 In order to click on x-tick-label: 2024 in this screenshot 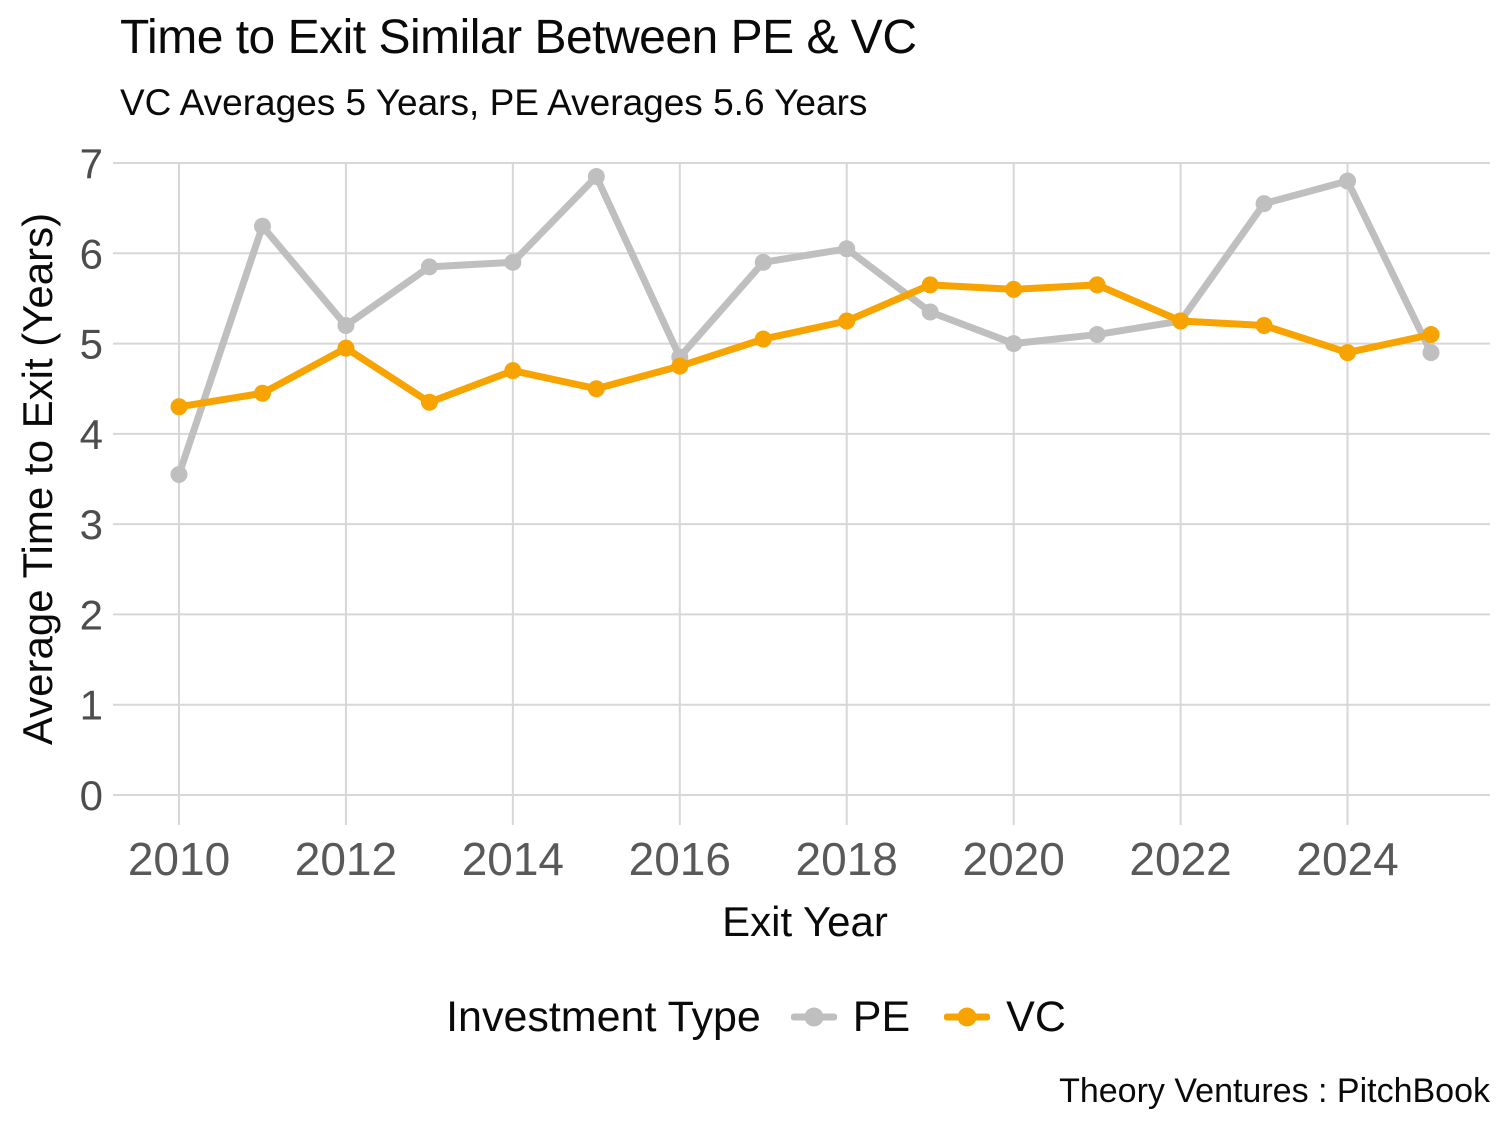, I will do `click(1347, 859)`.